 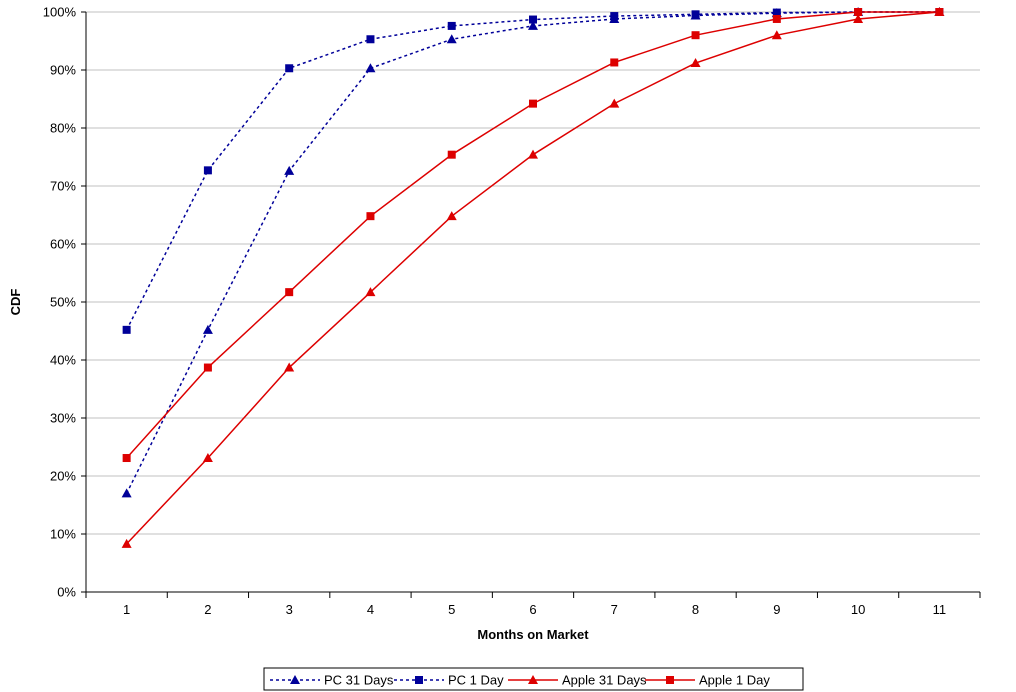 I want to click on legend-item-pc-1-day: PC 1 Day, so click(x=449, y=680).